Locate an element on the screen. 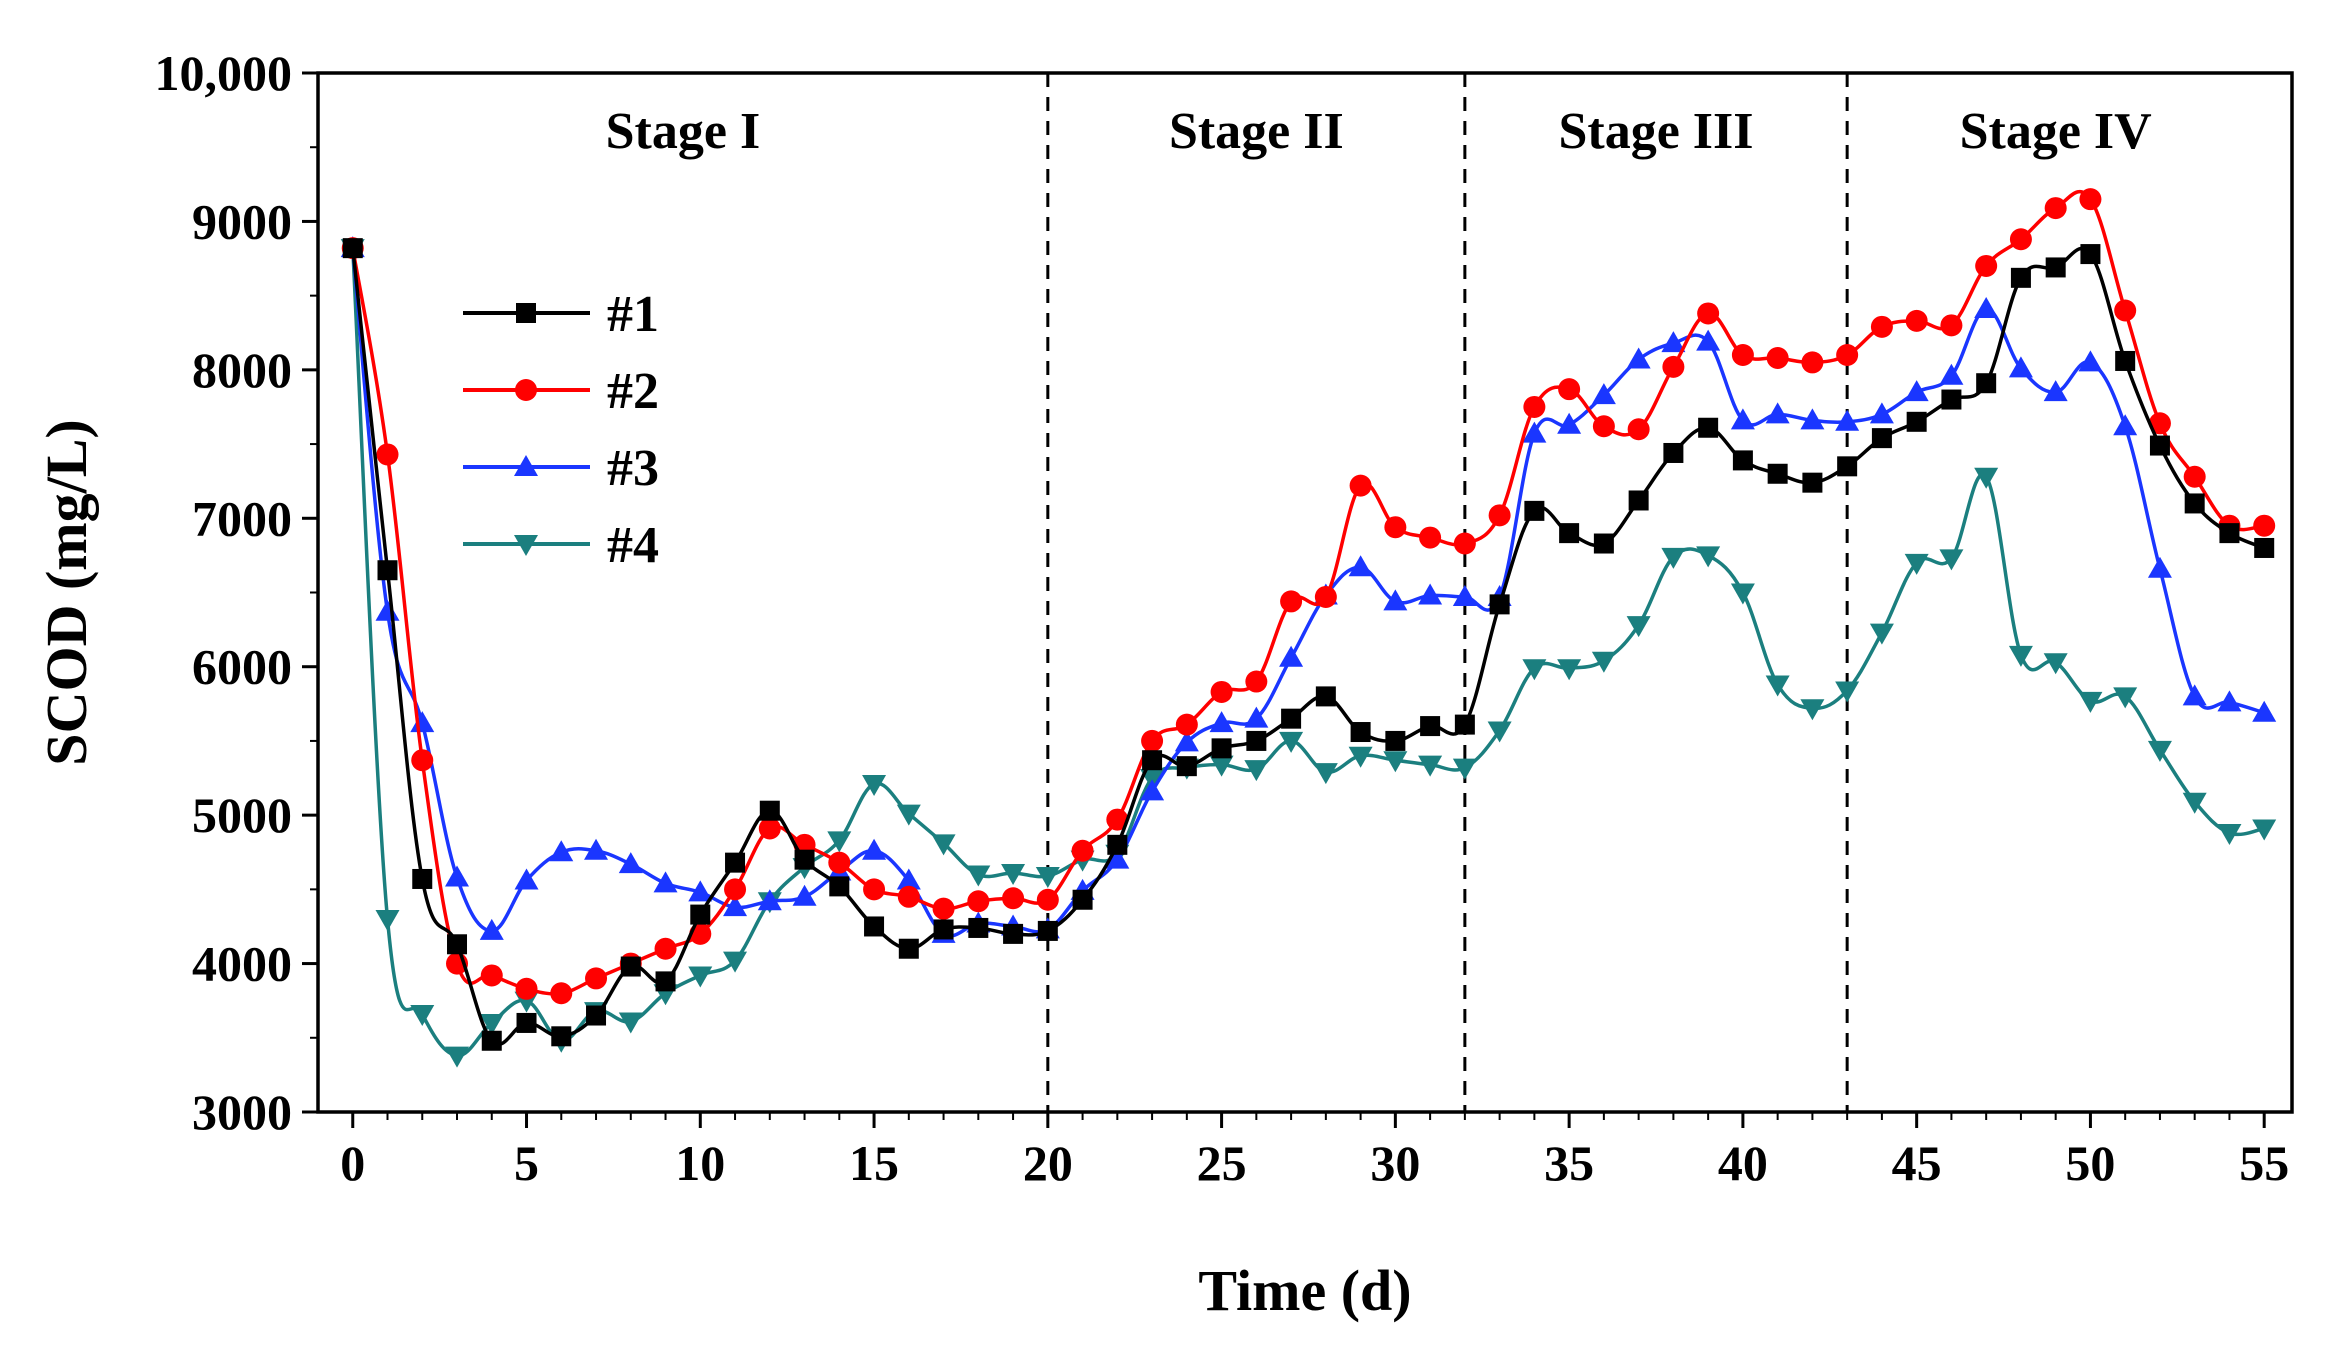 The height and width of the screenshot is (1368, 2334). x-tick-label: 15 is located at coordinates (874, 1163).